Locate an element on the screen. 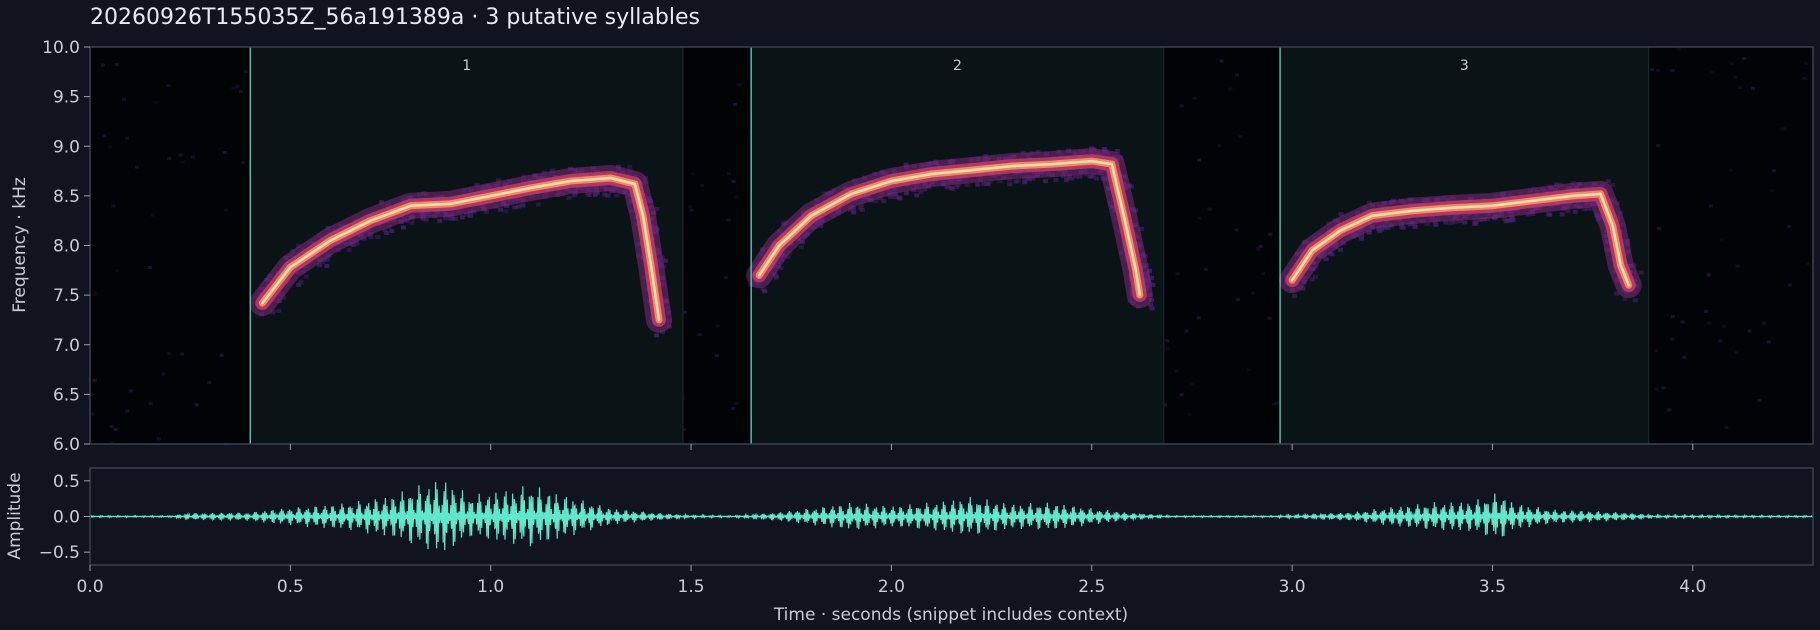  amplitude-axis-label: Amplitude is located at coordinates (15, 515).